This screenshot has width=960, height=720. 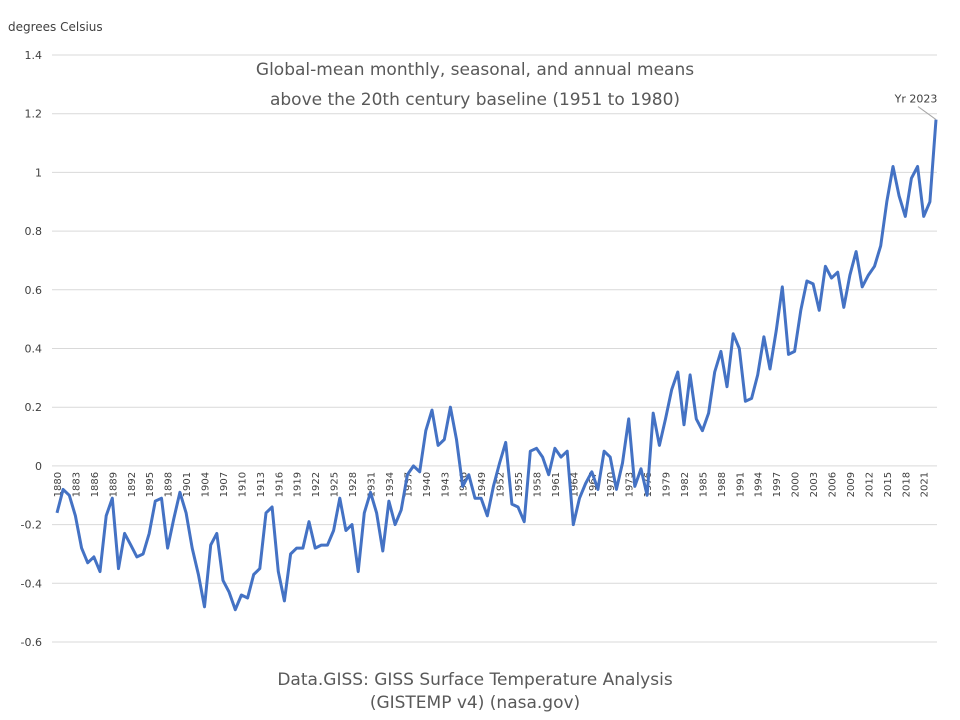 I want to click on x-tick-label: 1964, so click(x=574, y=484).